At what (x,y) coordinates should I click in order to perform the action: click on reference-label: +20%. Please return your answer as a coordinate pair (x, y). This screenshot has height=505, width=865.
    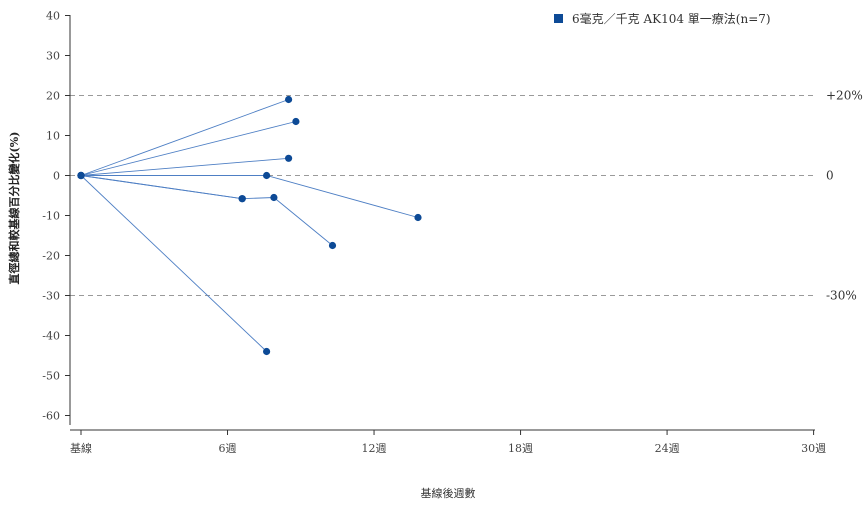
    Looking at the image, I should click on (844, 96).